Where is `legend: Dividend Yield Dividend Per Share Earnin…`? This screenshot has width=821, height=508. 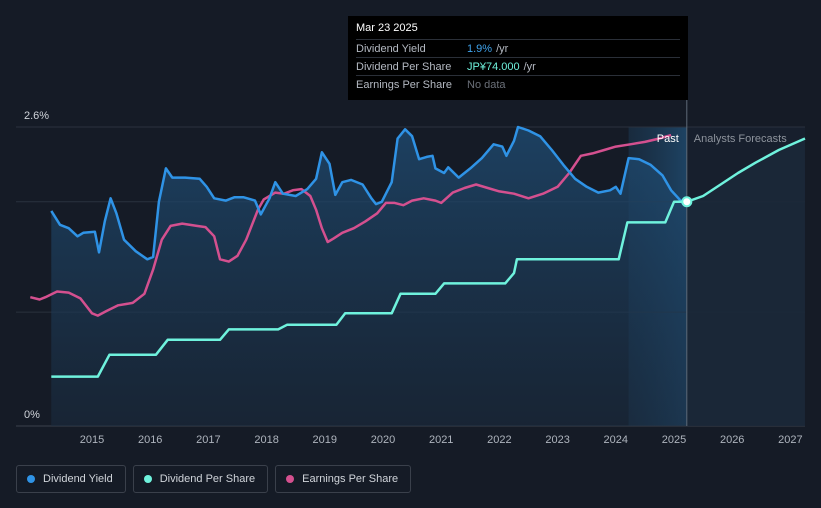
legend: Dividend Yield Dividend Per Share Earnin… is located at coordinates (214, 479).